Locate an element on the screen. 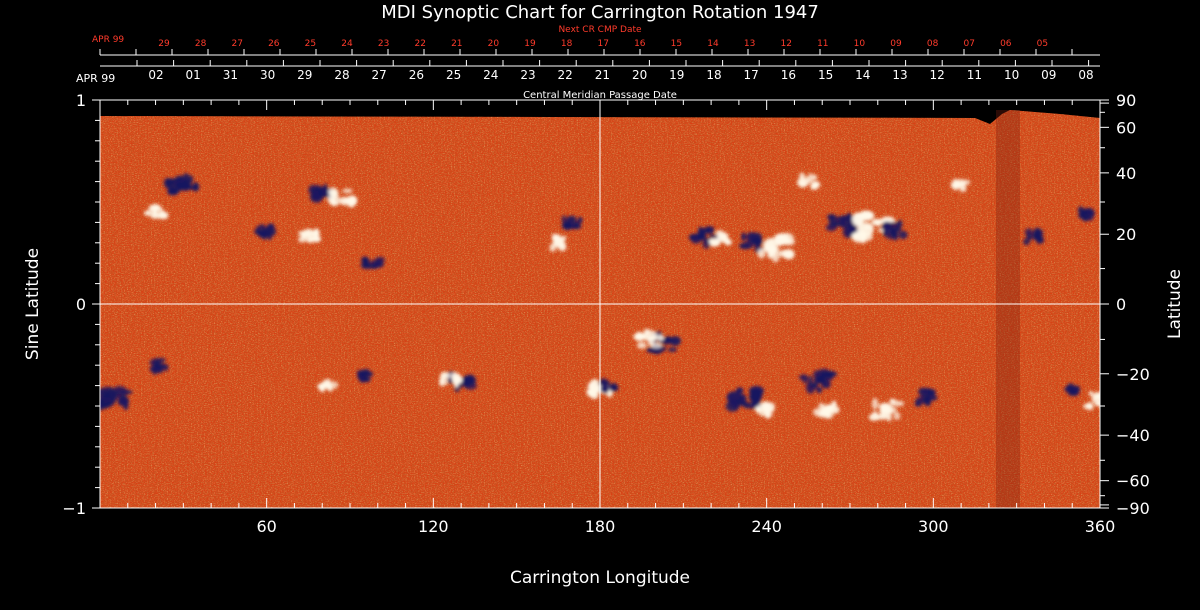  top-axis-1-tick-label: 26 is located at coordinates (274, 44).